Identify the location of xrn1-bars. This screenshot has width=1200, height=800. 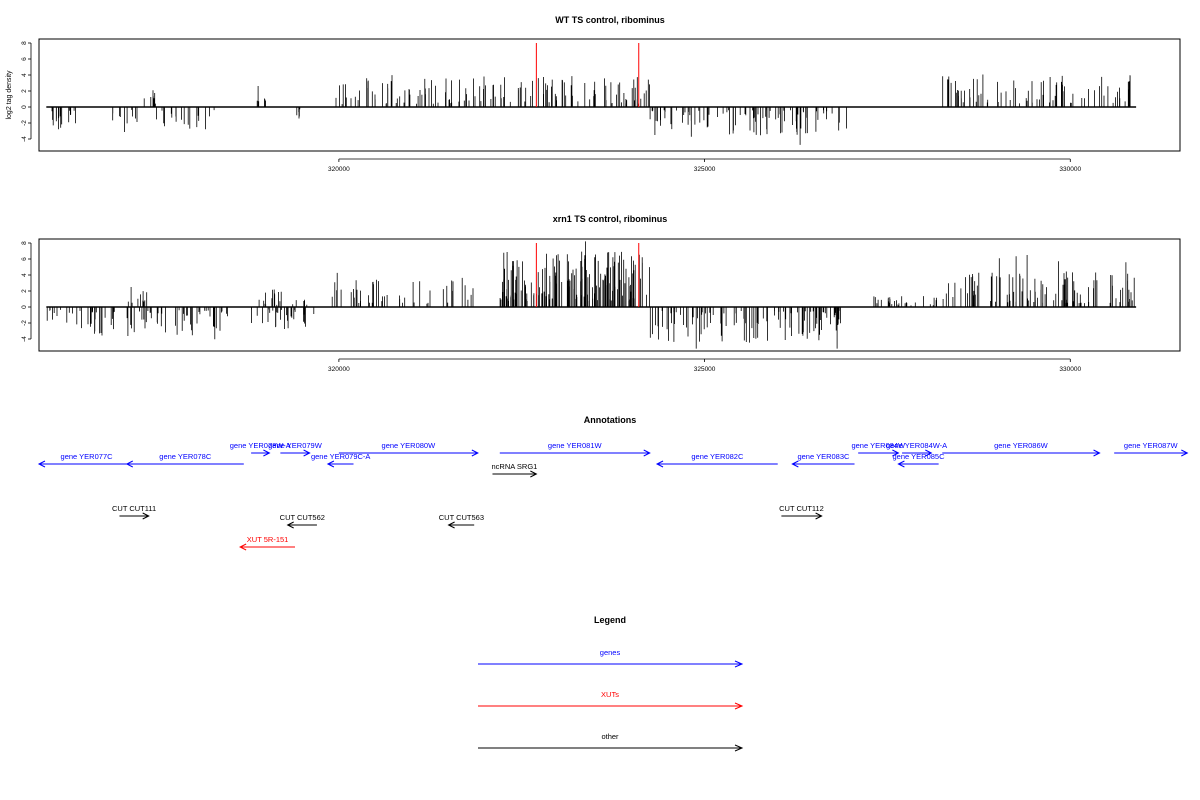
(591, 295).